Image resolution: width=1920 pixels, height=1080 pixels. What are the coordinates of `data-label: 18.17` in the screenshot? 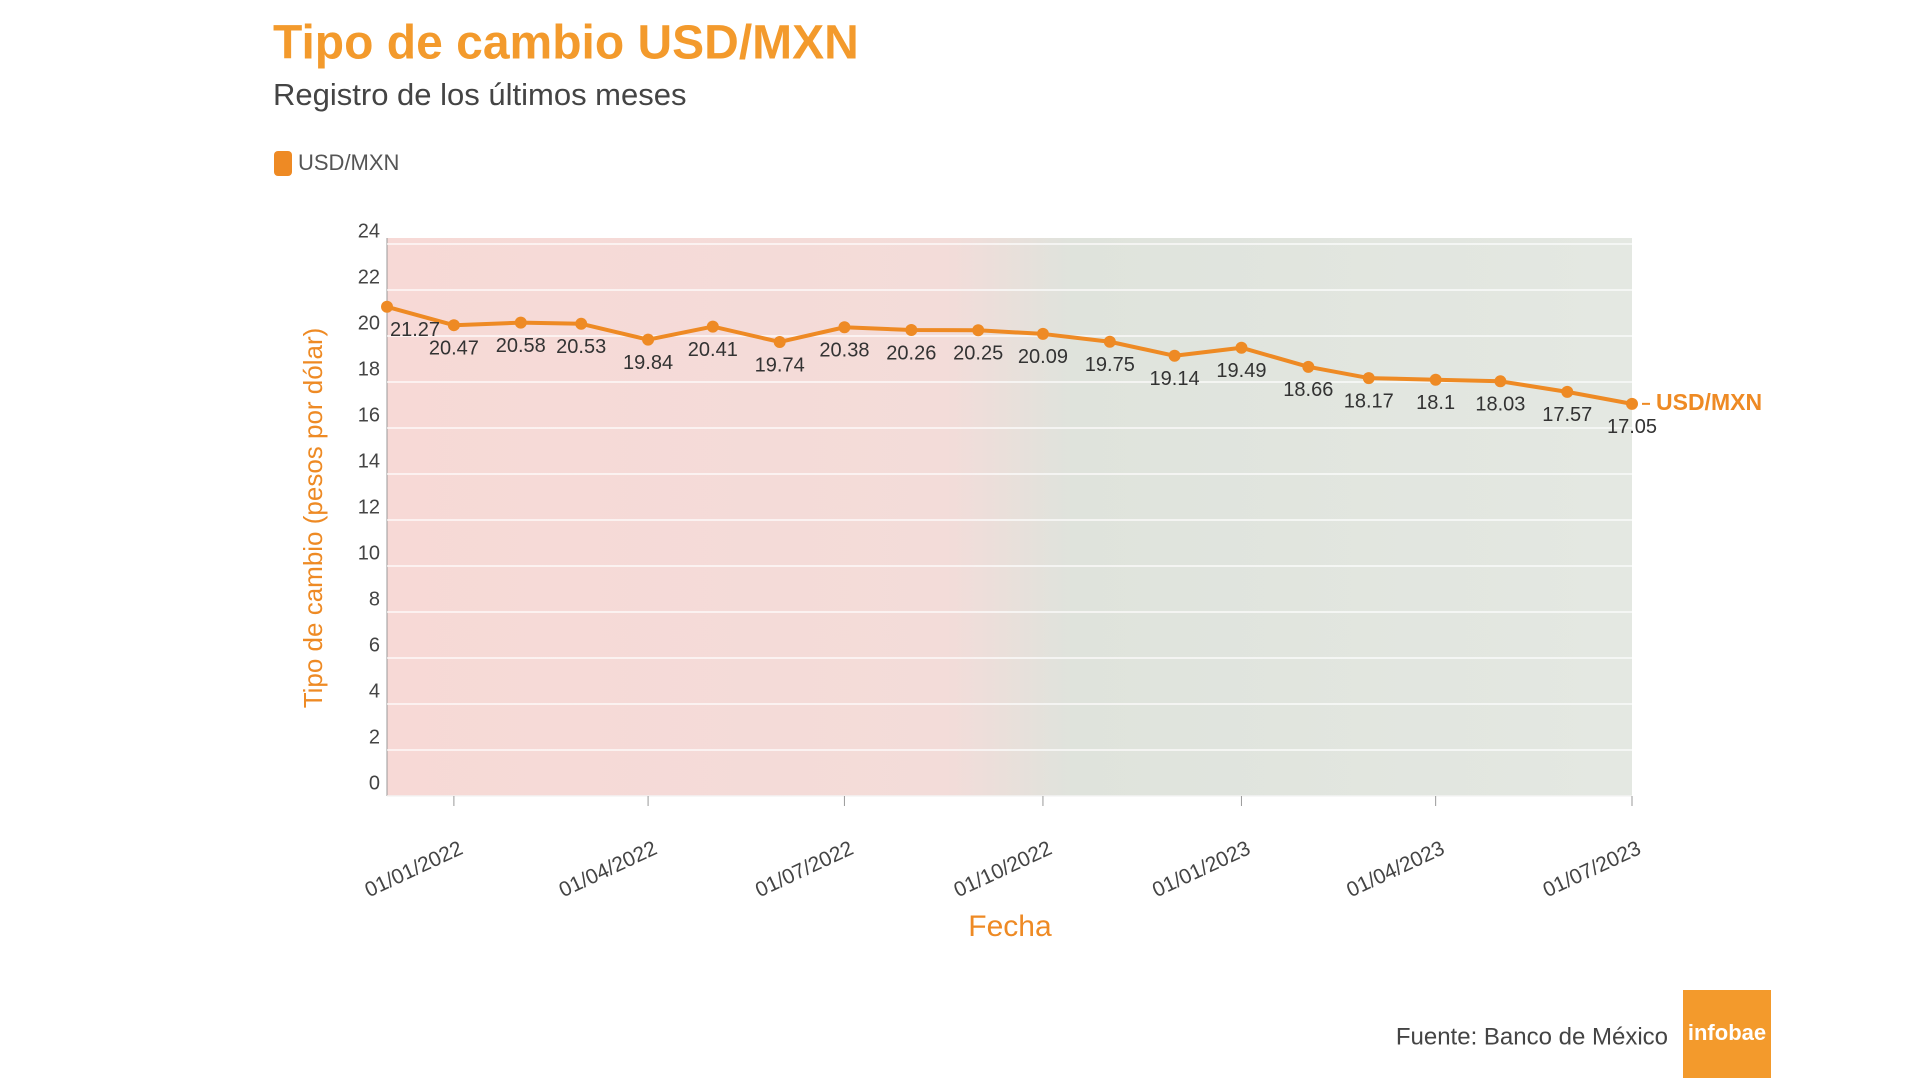 It's located at (1369, 401).